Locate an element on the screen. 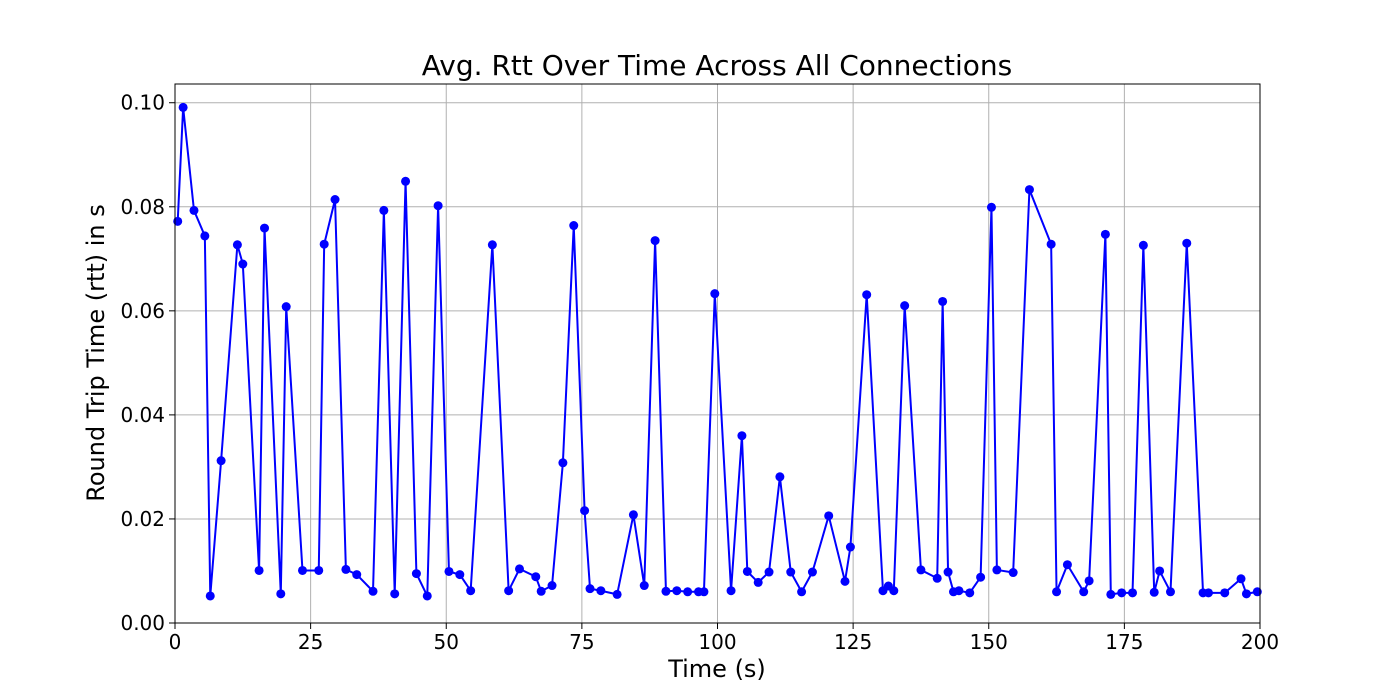 This screenshot has width=1400, height=700. x-tick-label: 50 is located at coordinates (446, 642).